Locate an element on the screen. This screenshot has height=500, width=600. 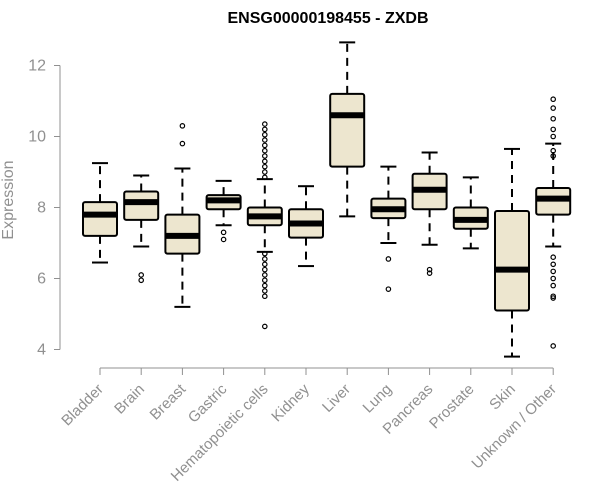
y-axis-label: Expression is located at coordinates (8, 199).